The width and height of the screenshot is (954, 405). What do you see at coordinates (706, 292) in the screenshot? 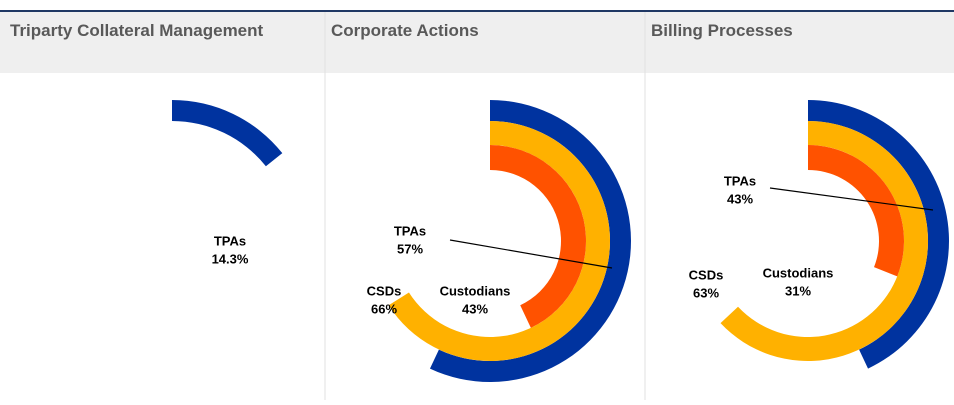
I see `value-label: 63%` at bounding box center [706, 292].